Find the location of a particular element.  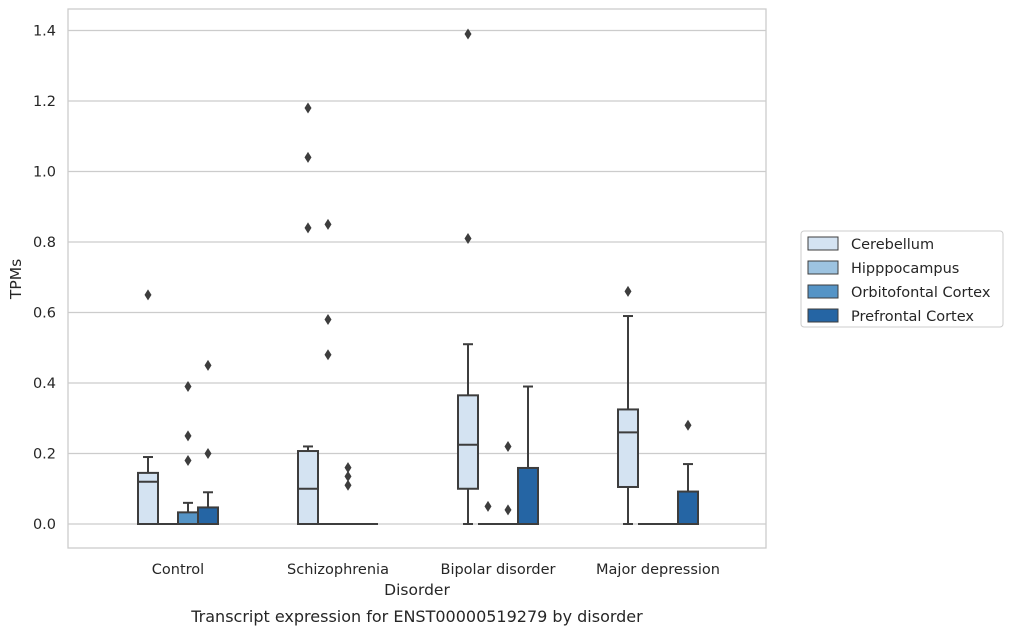

x-axis-title: Disorder is located at coordinates (417, 590).